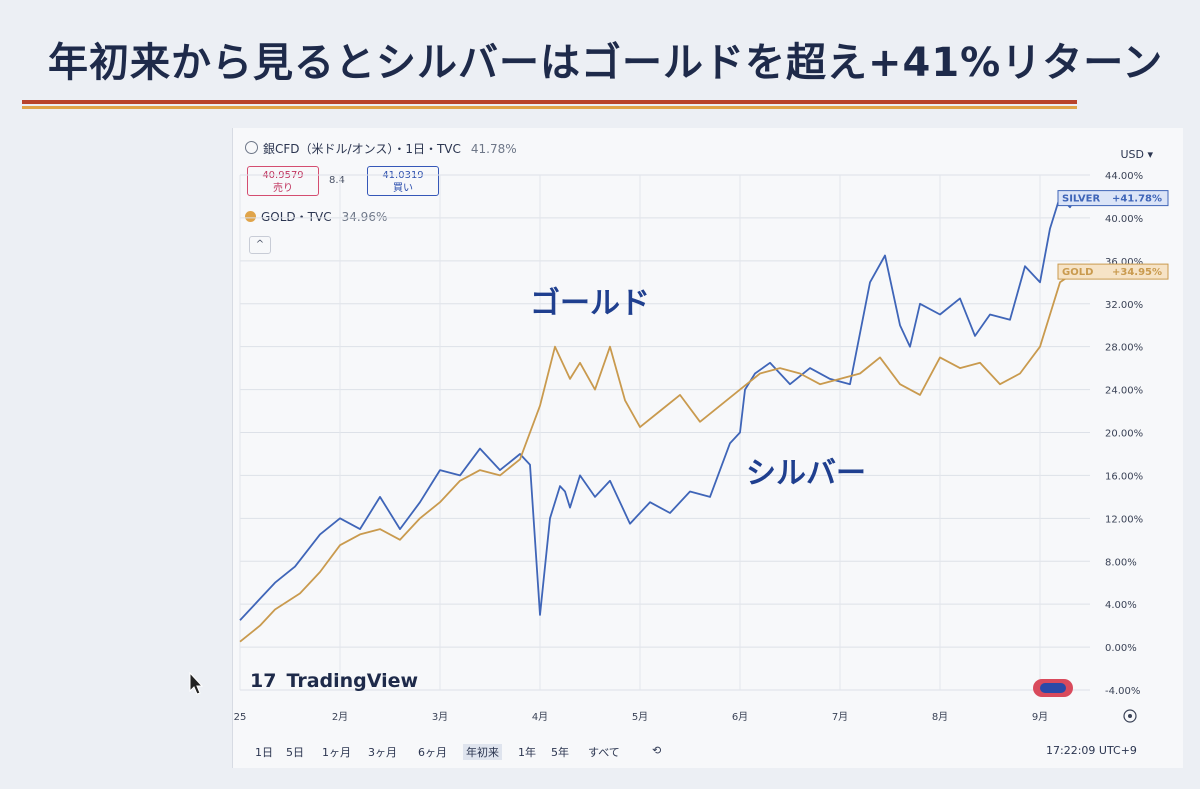 The image size is (1200, 789). What do you see at coordinates (1124, 519) in the screenshot?
I see `y-tick-label: 12.00%` at bounding box center [1124, 519].